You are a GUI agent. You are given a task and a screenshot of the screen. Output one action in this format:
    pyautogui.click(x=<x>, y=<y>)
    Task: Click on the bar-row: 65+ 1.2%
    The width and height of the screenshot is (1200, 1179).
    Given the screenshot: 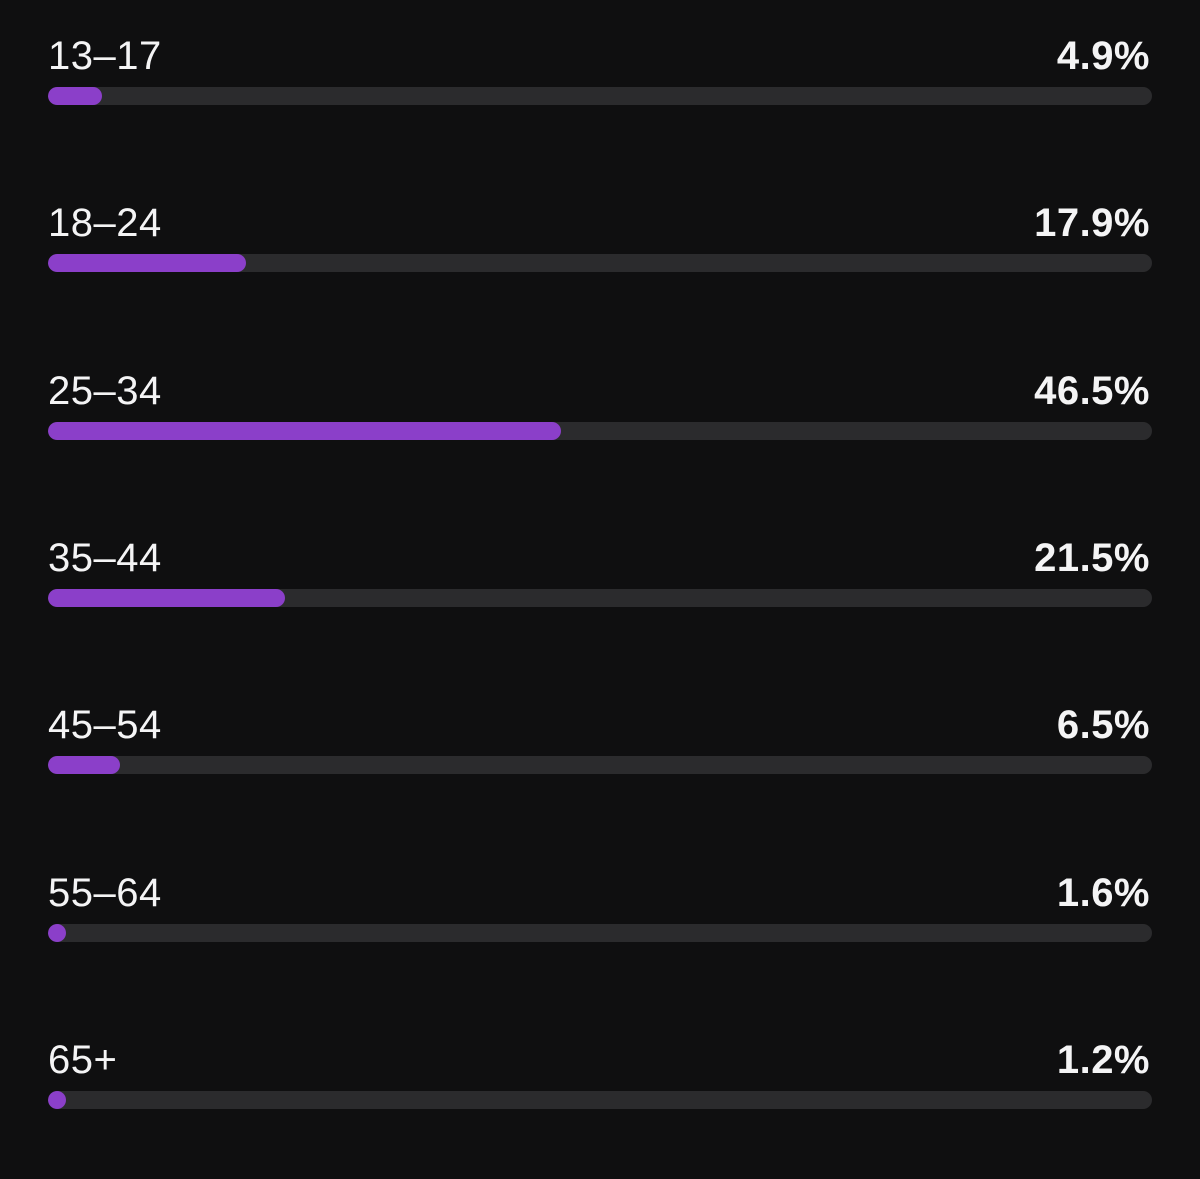 What is the action you would take?
    pyautogui.click(x=600, y=1081)
    